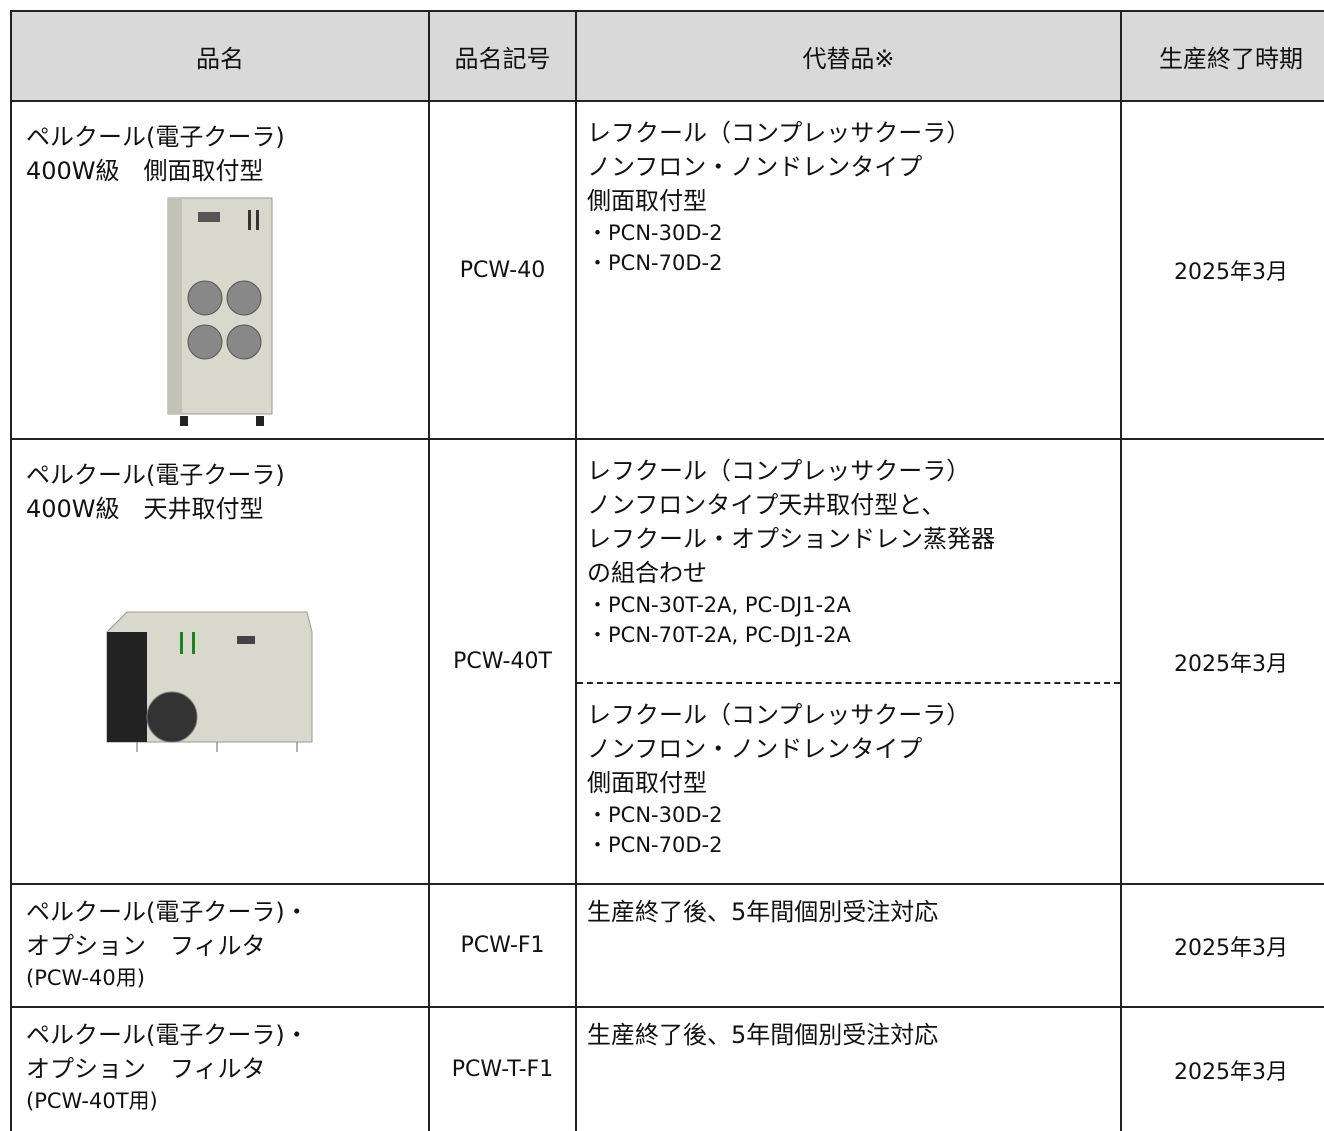 The width and height of the screenshot is (1324, 1131). I want to click on code-cell: PCW-40T, so click(502, 661).